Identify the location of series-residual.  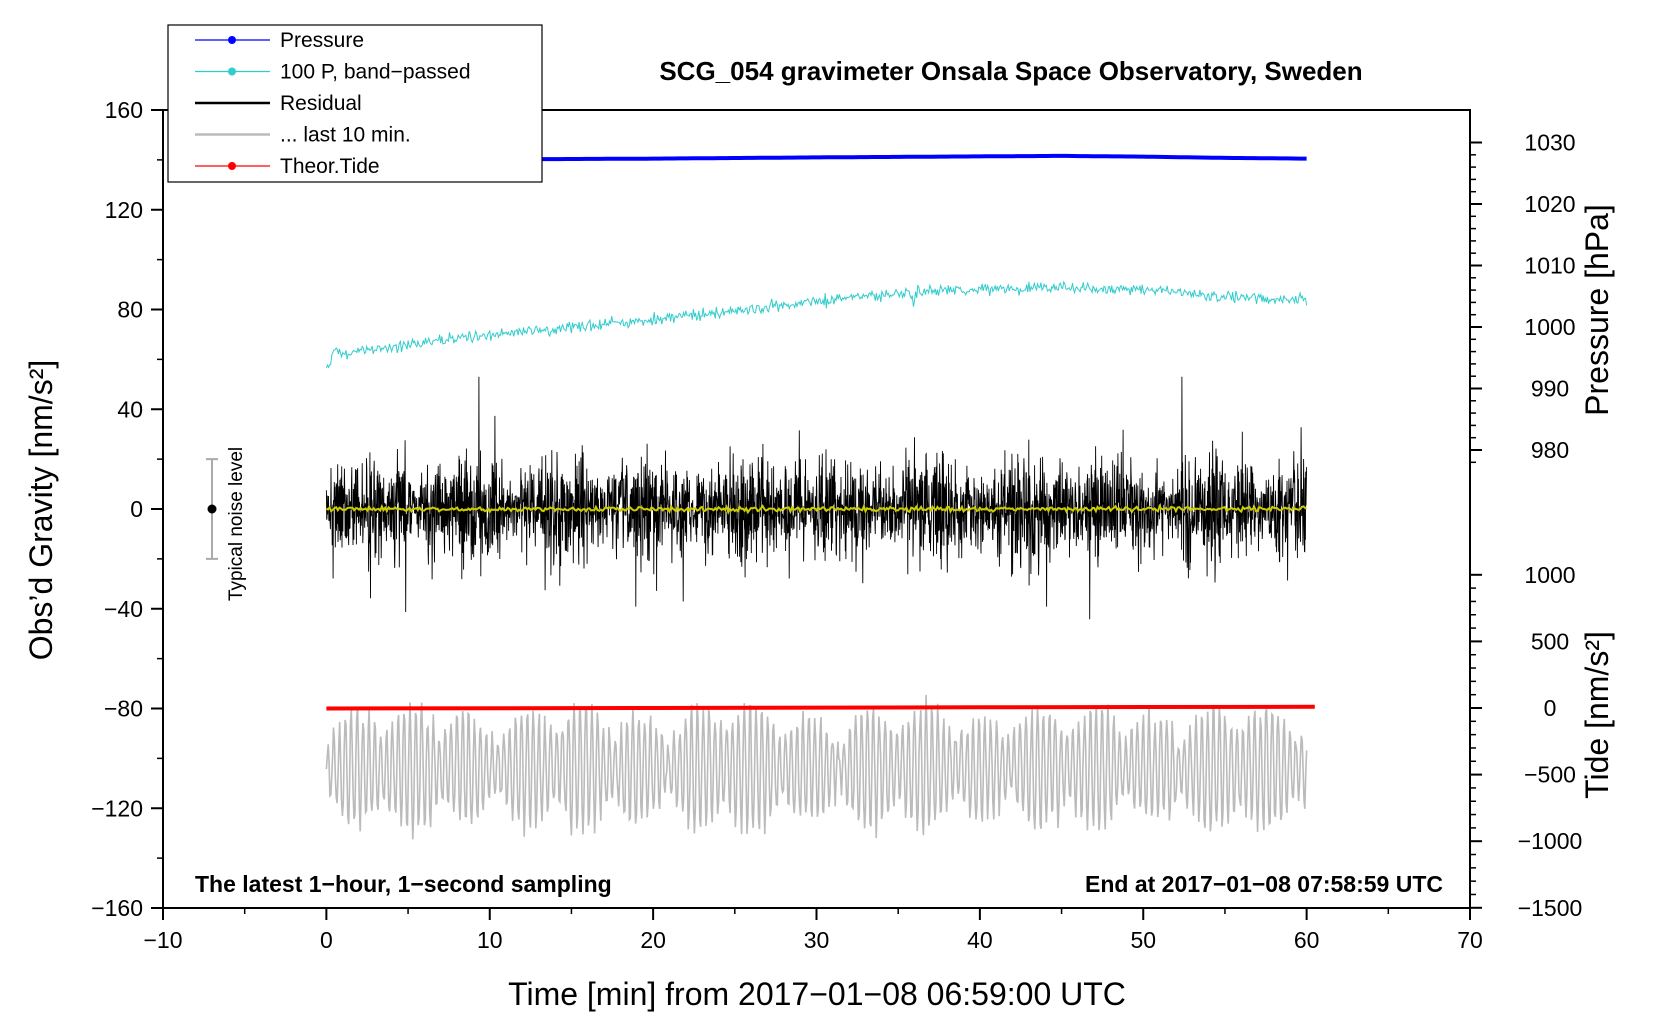
(816, 498).